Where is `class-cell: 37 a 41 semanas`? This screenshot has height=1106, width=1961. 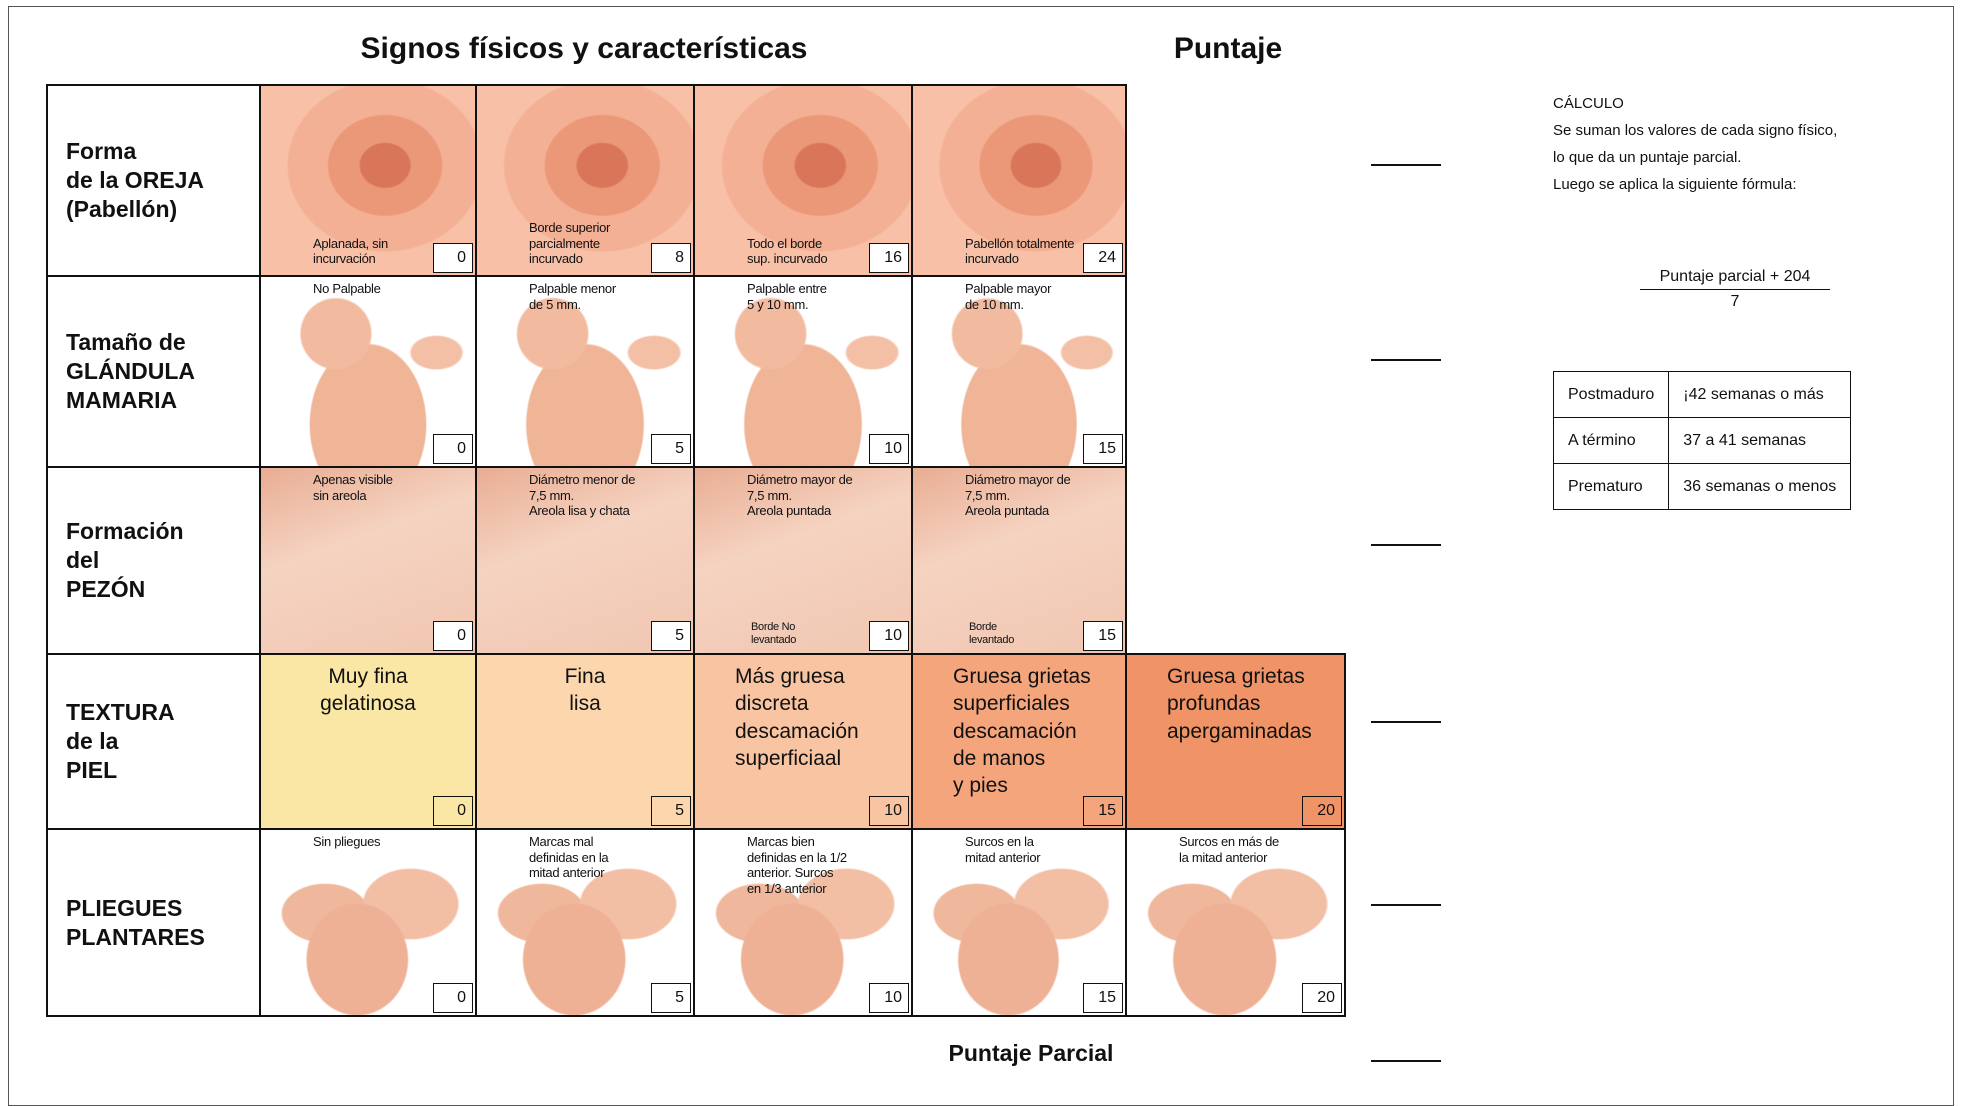 class-cell: 37 a 41 semanas is located at coordinates (1760, 440).